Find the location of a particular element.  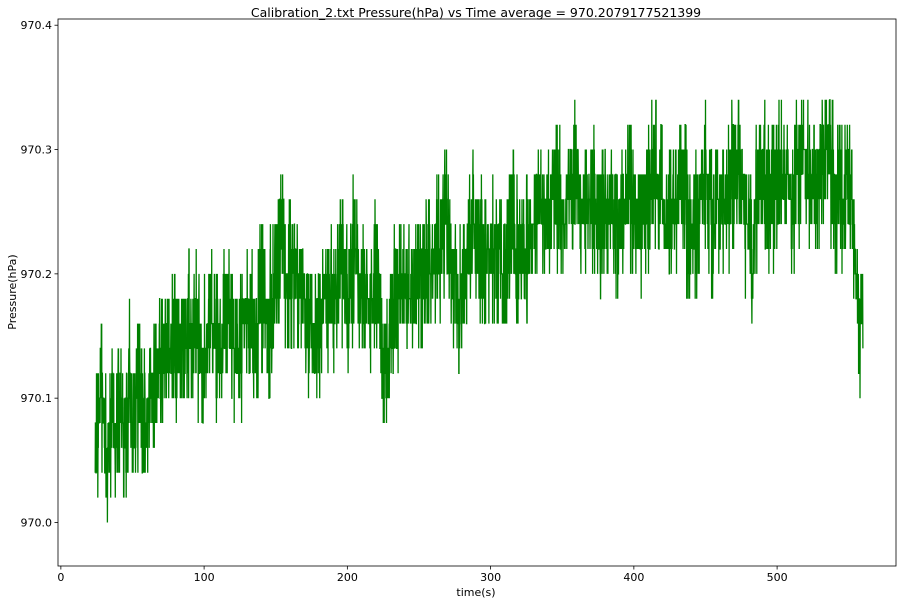

y-tick-label: 970.1 is located at coordinates (37, 398).